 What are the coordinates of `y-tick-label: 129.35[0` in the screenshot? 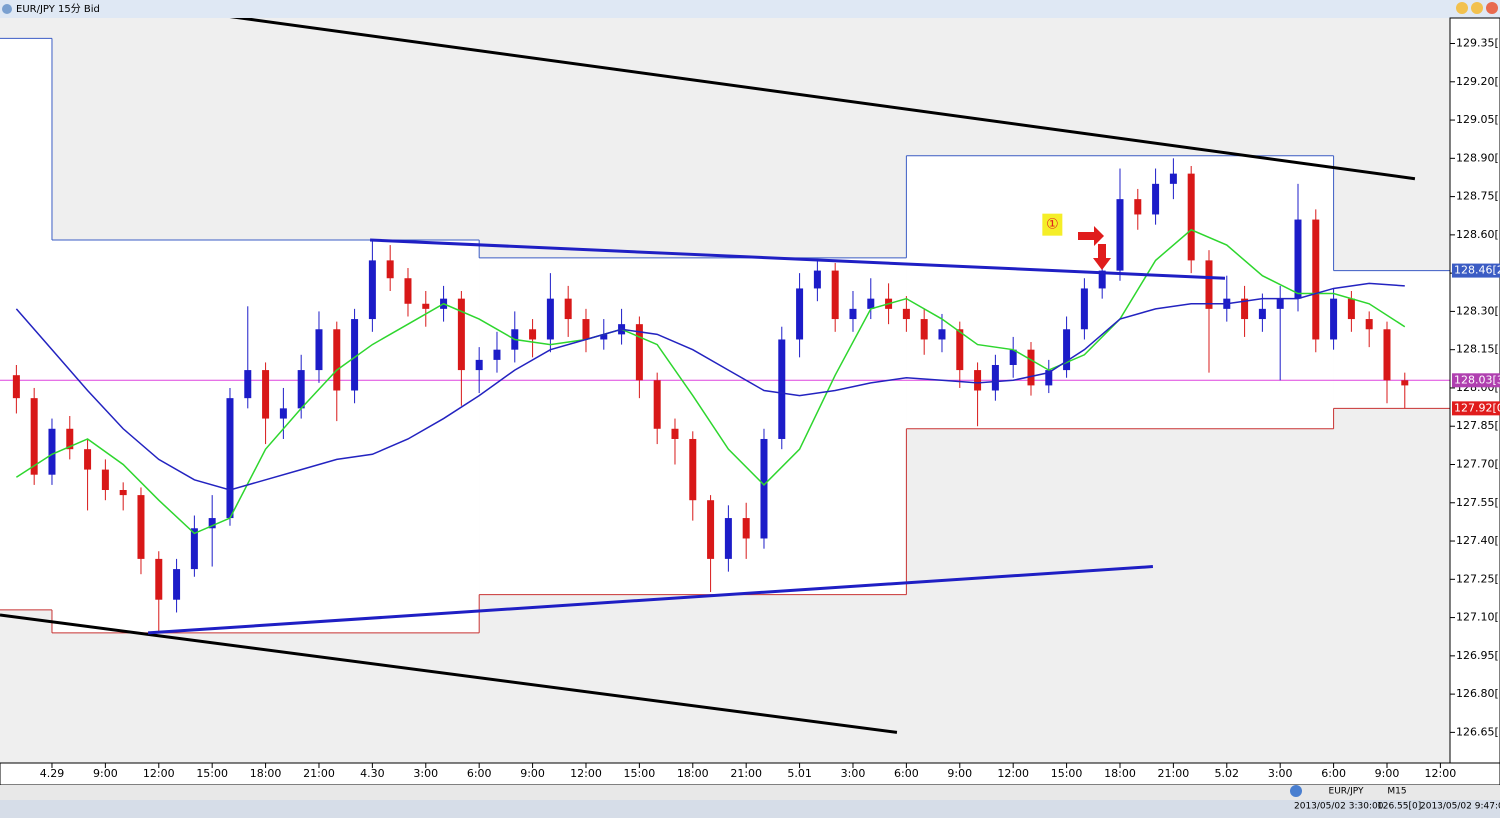 It's located at (1478, 43).